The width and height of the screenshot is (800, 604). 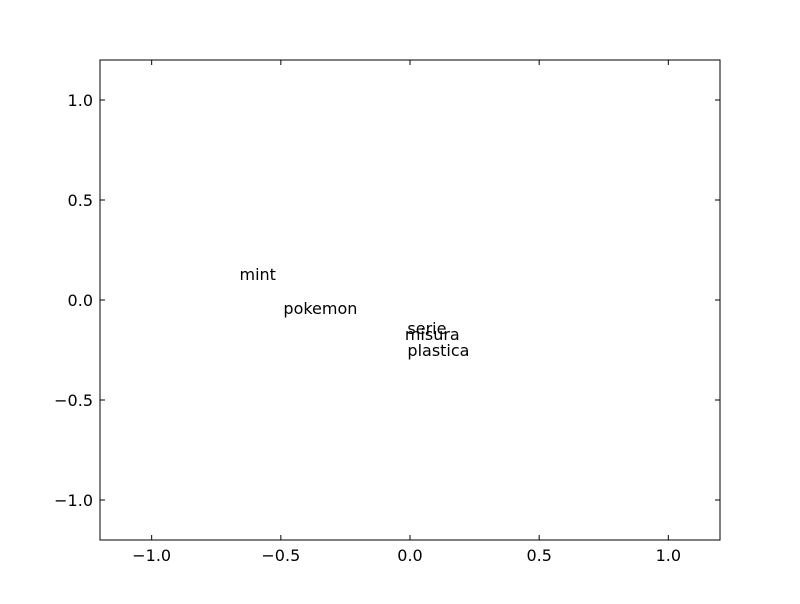 What do you see at coordinates (73, 400) in the screenshot?
I see `y-tick-label: −0.5` at bounding box center [73, 400].